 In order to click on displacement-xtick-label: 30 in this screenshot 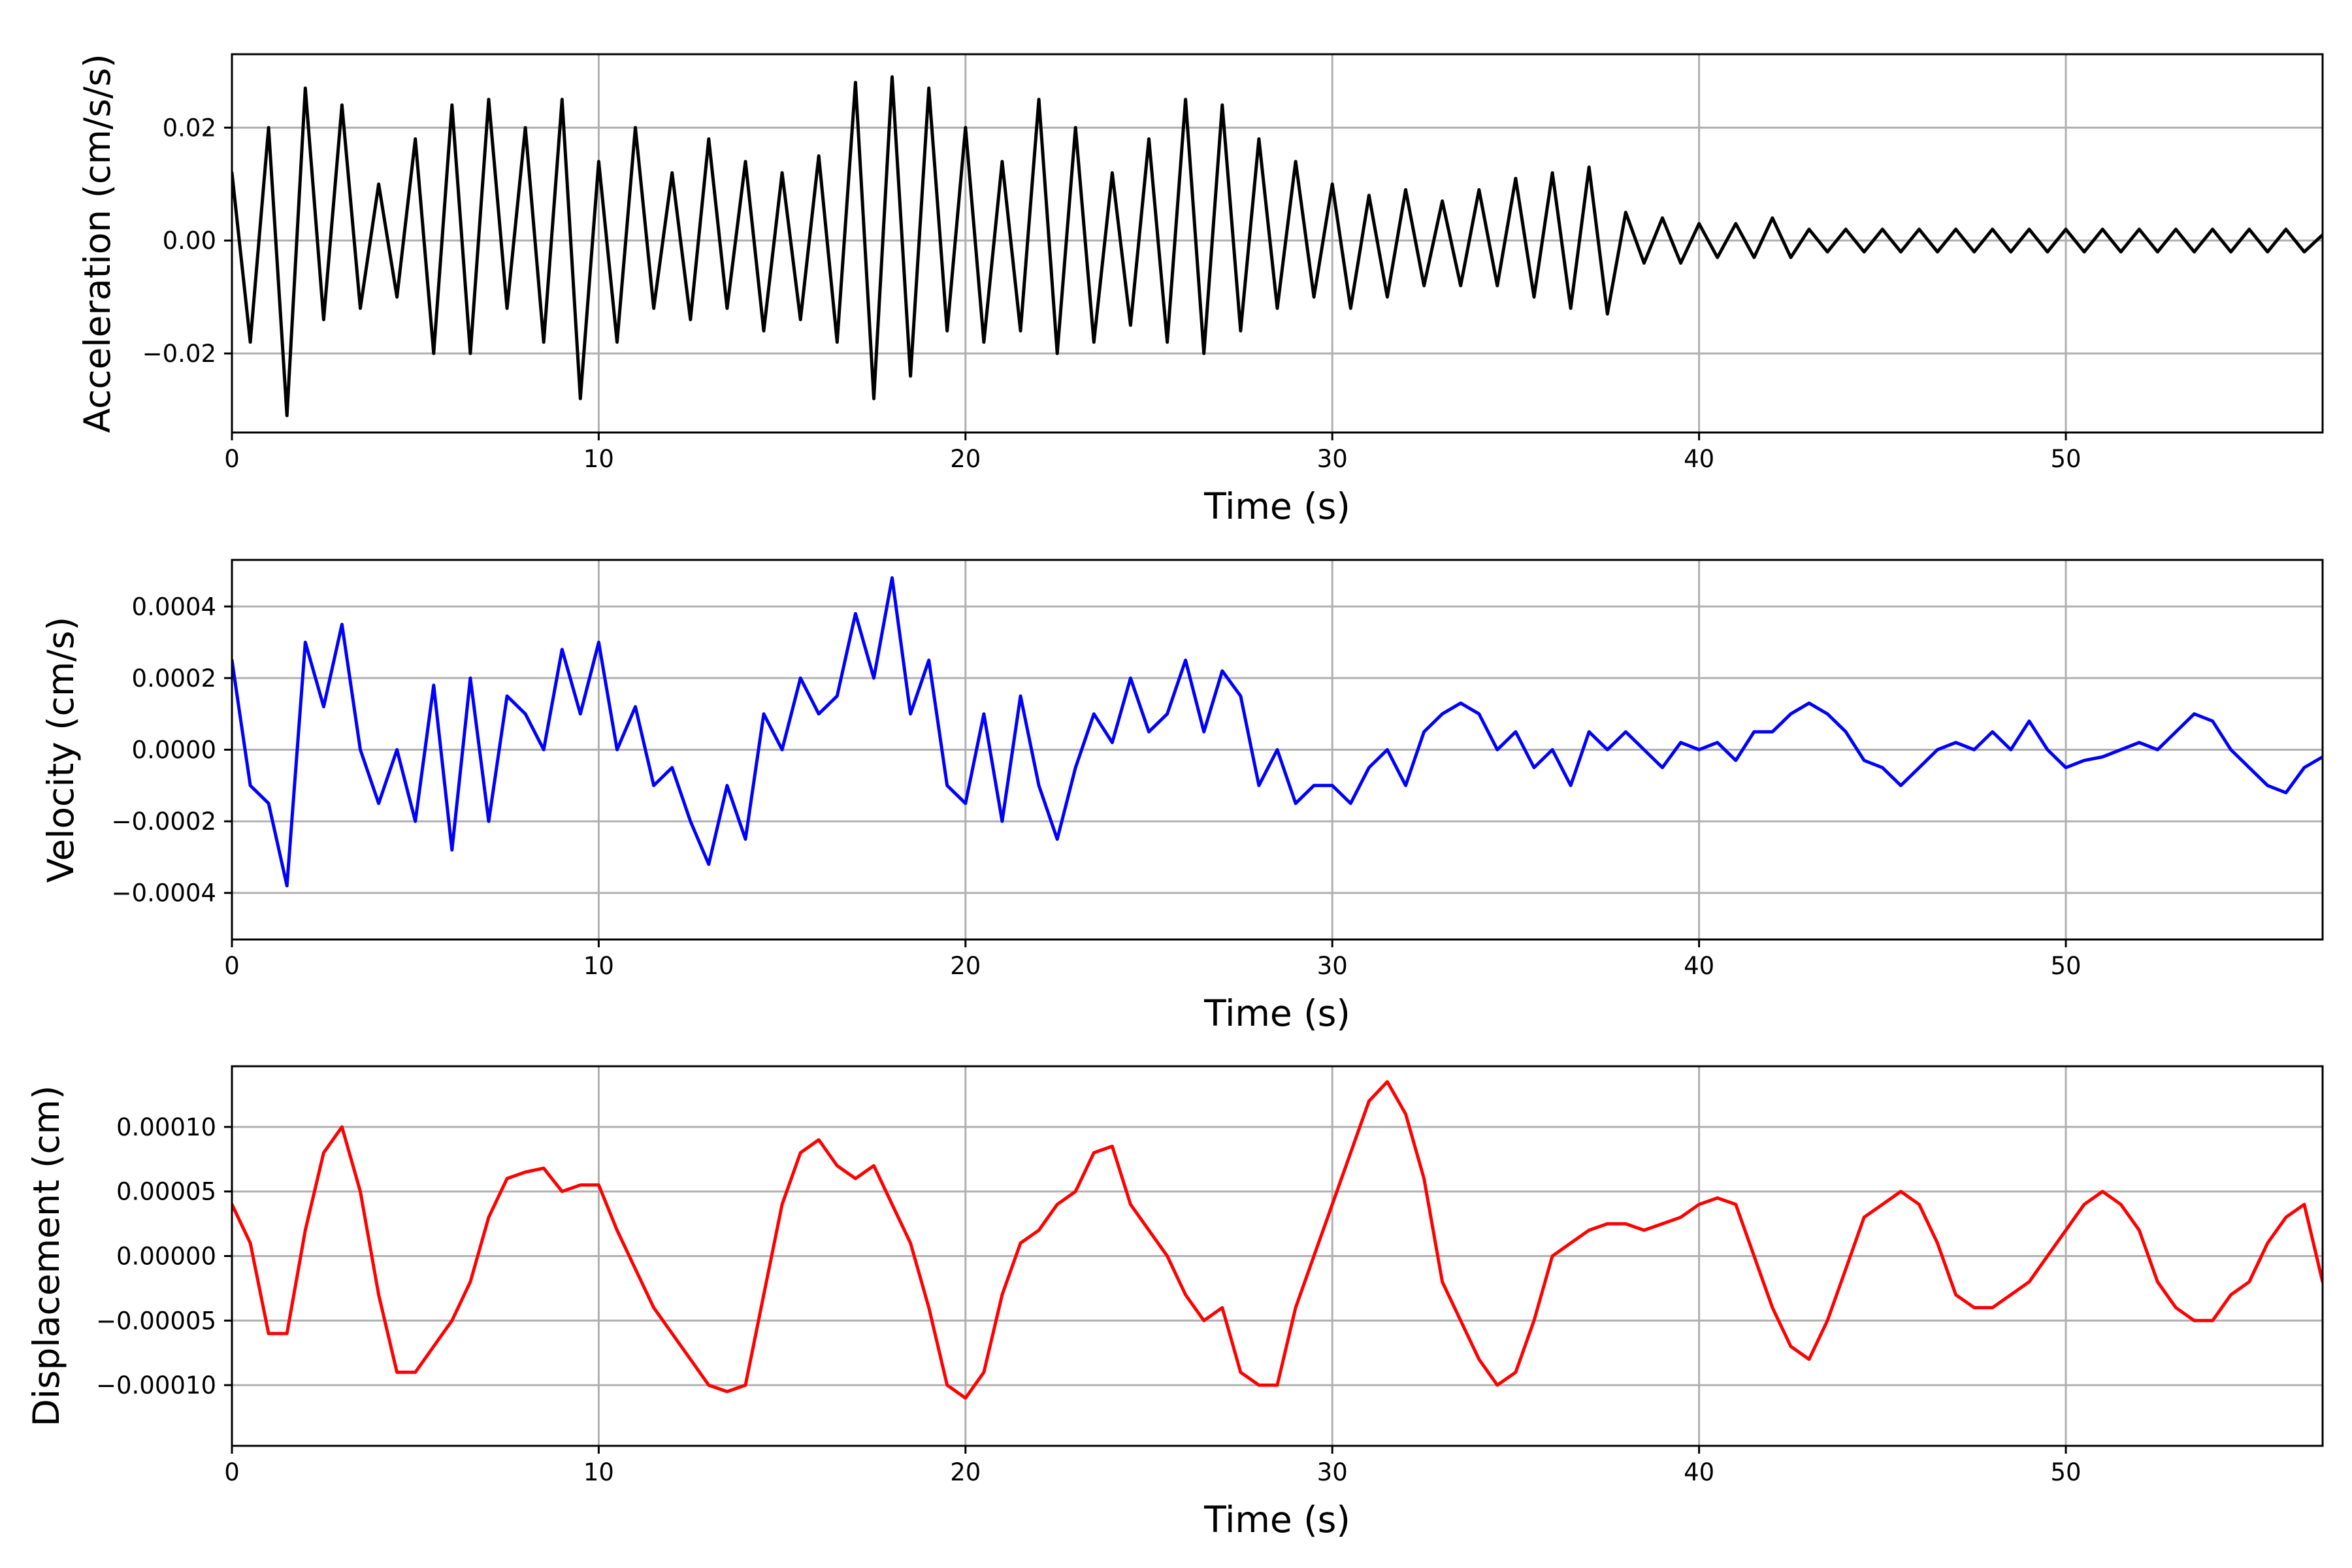, I will do `click(1332, 1472)`.